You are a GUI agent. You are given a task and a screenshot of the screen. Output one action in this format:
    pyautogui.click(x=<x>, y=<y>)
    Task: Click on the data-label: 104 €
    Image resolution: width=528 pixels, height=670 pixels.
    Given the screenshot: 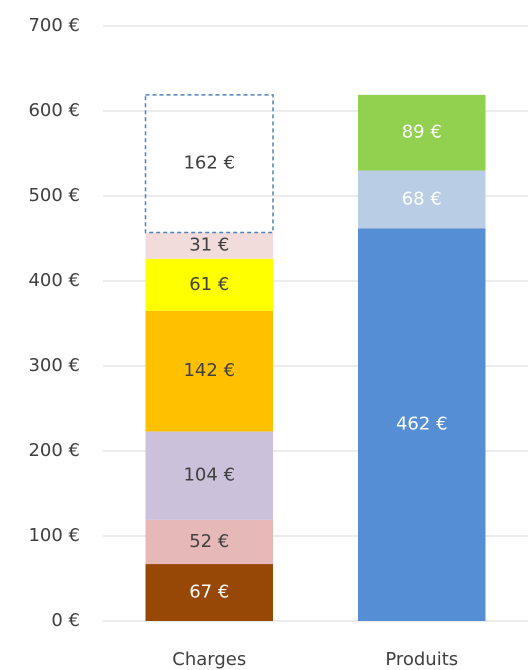 What is the action you would take?
    pyautogui.click(x=209, y=475)
    